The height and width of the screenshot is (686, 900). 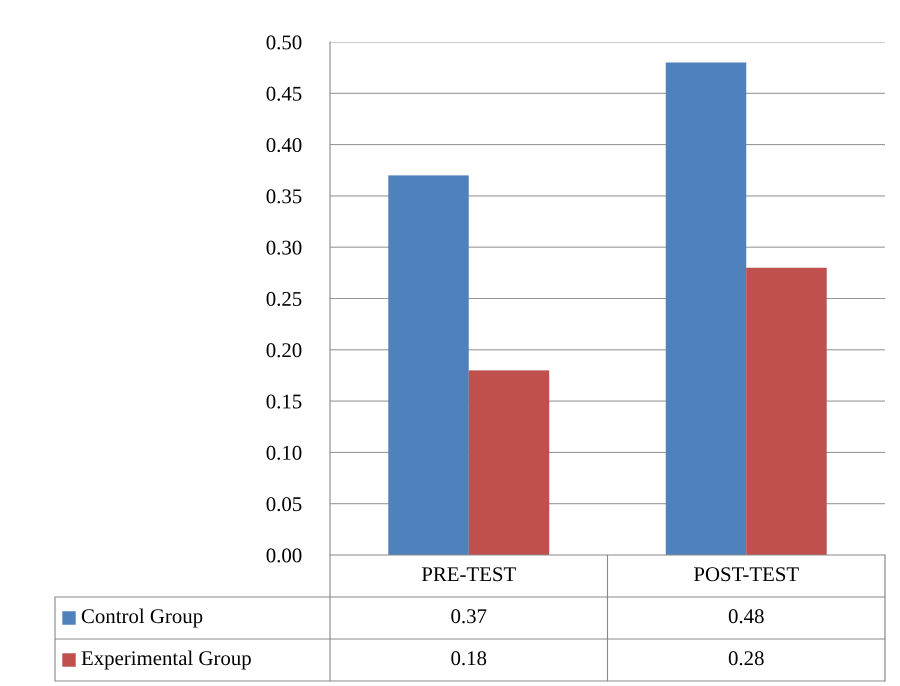 I want to click on y-tick-label: 0.40, so click(x=284, y=145).